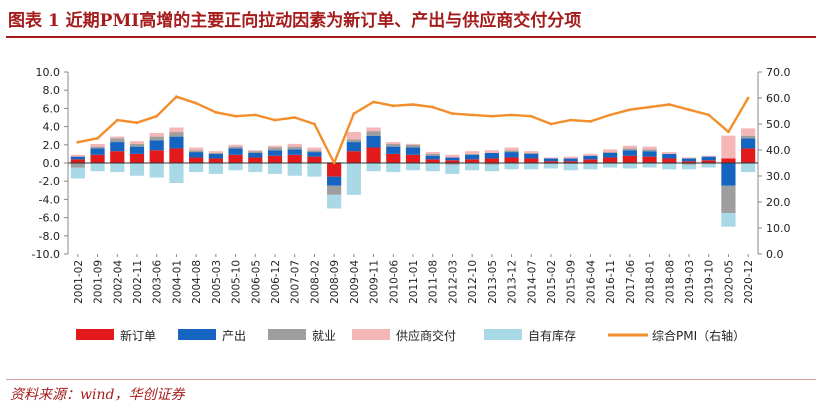 The image size is (822, 417). What do you see at coordinates (411, 20) in the screenshot?
I see `chart-title-bar: 图表 1 近期PMI高增的主要正向拉动因素为新订单、产出与供应商交付分项` at bounding box center [411, 20].